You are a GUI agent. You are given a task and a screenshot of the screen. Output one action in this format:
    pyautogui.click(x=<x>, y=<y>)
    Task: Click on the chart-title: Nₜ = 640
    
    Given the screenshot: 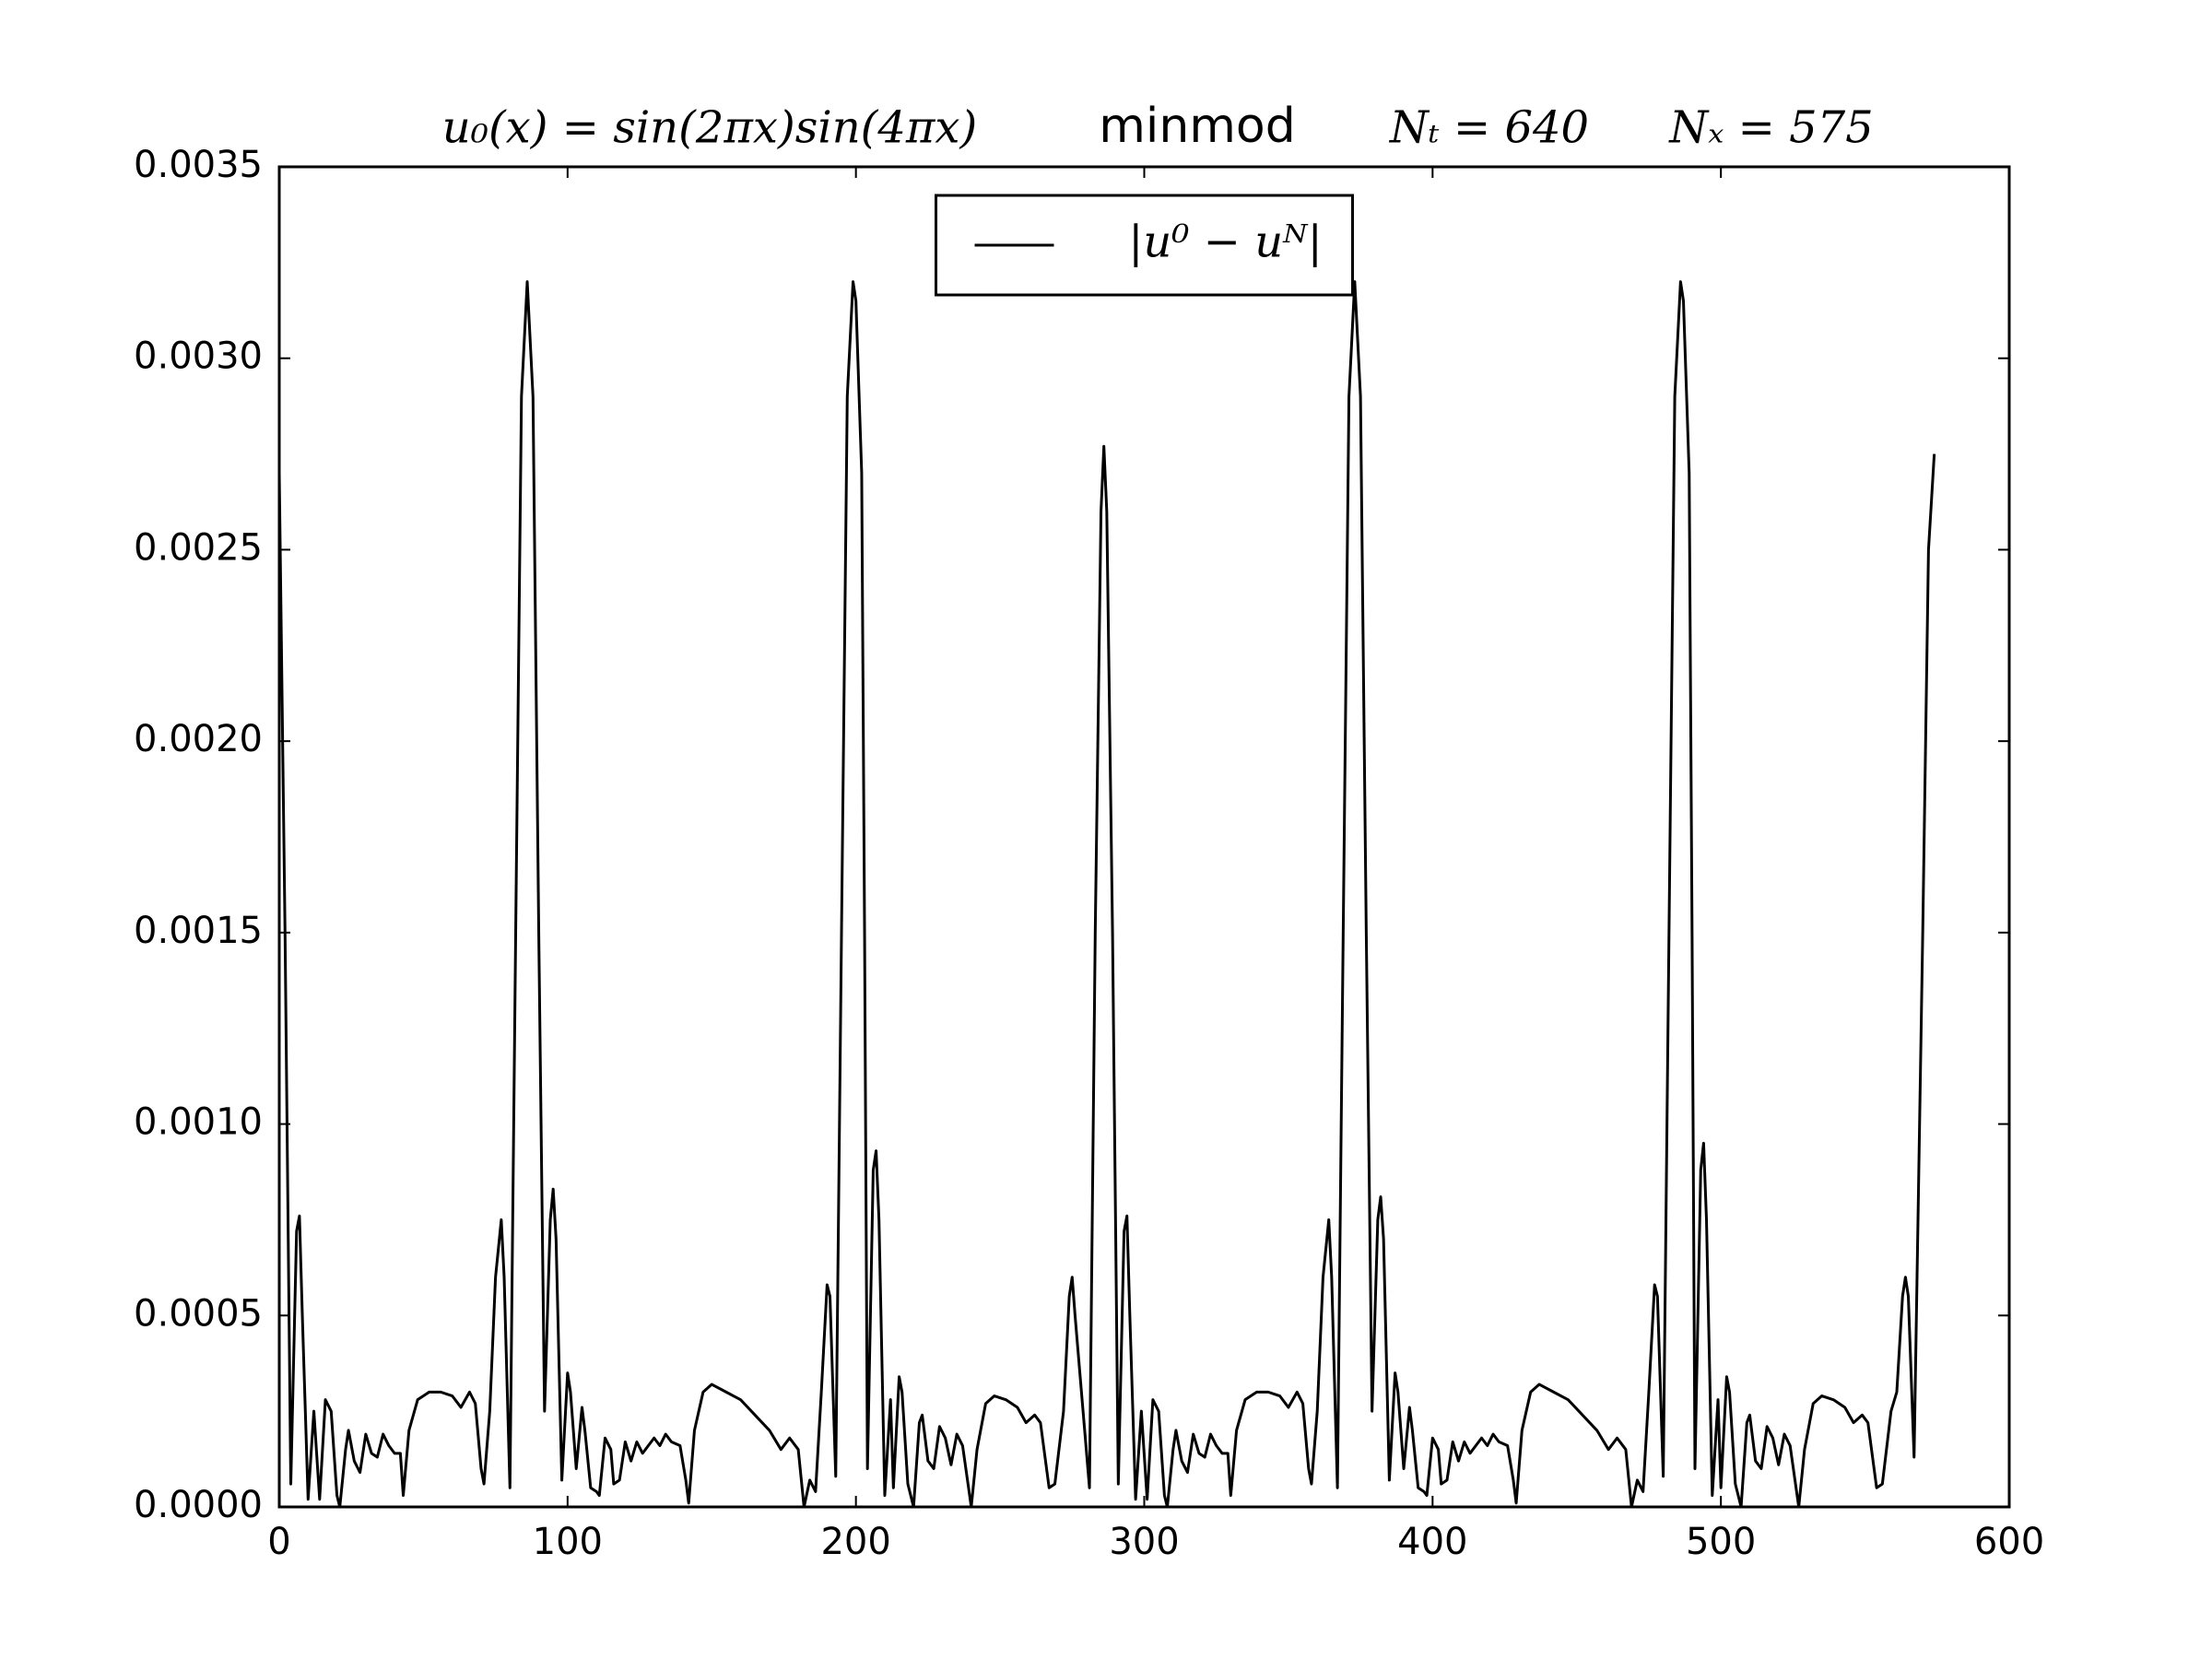 What is the action you would take?
    pyautogui.click(x=1489, y=128)
    